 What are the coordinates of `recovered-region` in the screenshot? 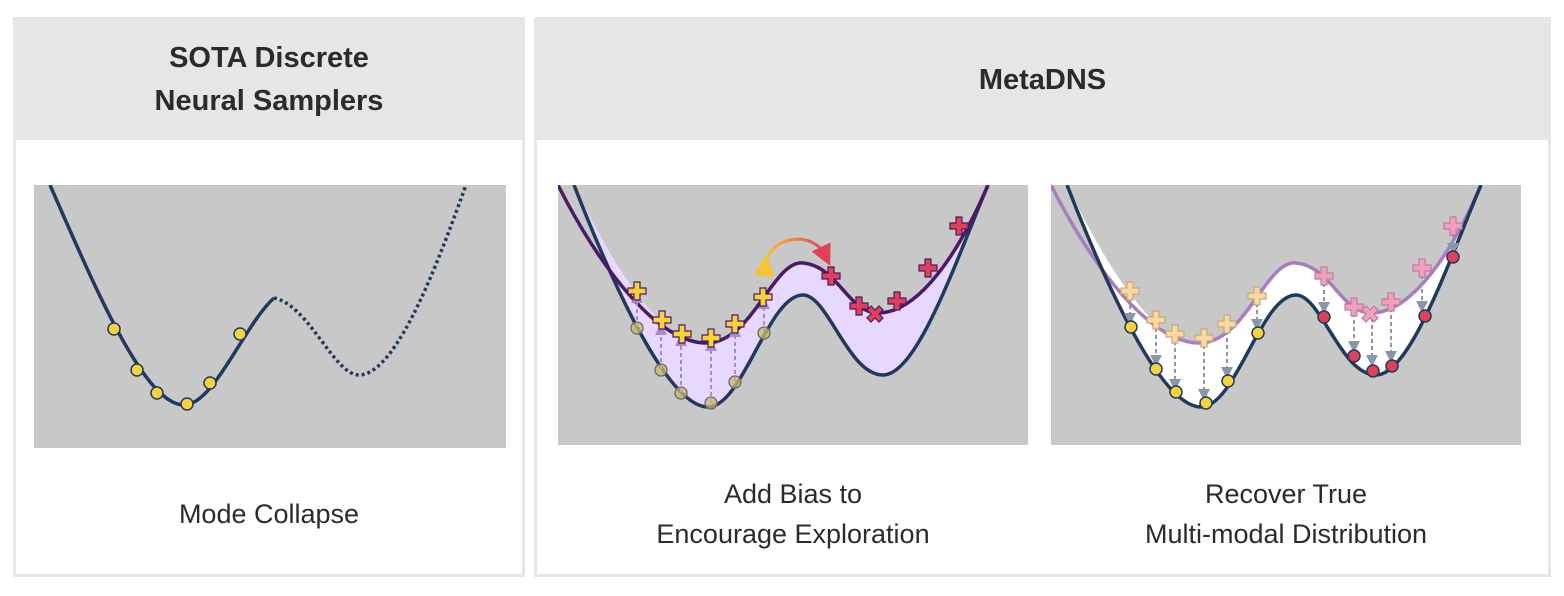 It's located at (1274, 296).